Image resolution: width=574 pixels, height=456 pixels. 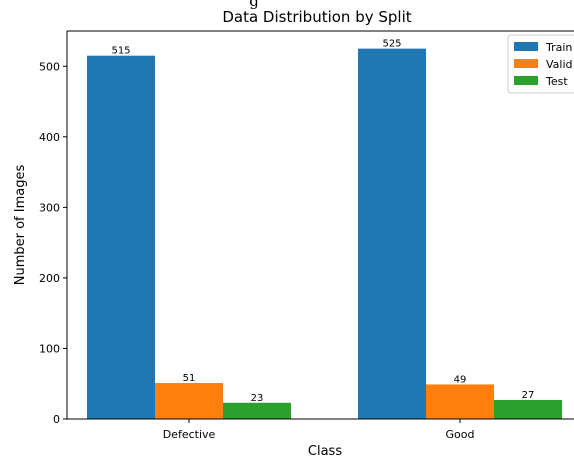 What do you see at coordinates (391, 44) in the screenshot?
I see `data-label: 525` at bounding box center [391, 44].